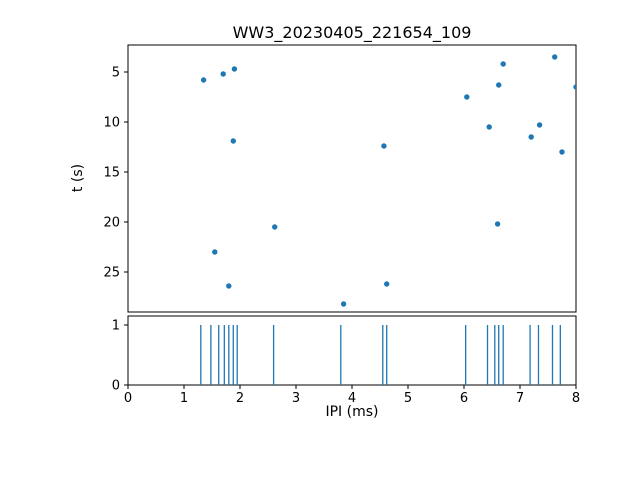  What do you see at coordinates (464, 398) in the screenshot?
I see `x-tick-label: 6` at bounding box center [464, 398].